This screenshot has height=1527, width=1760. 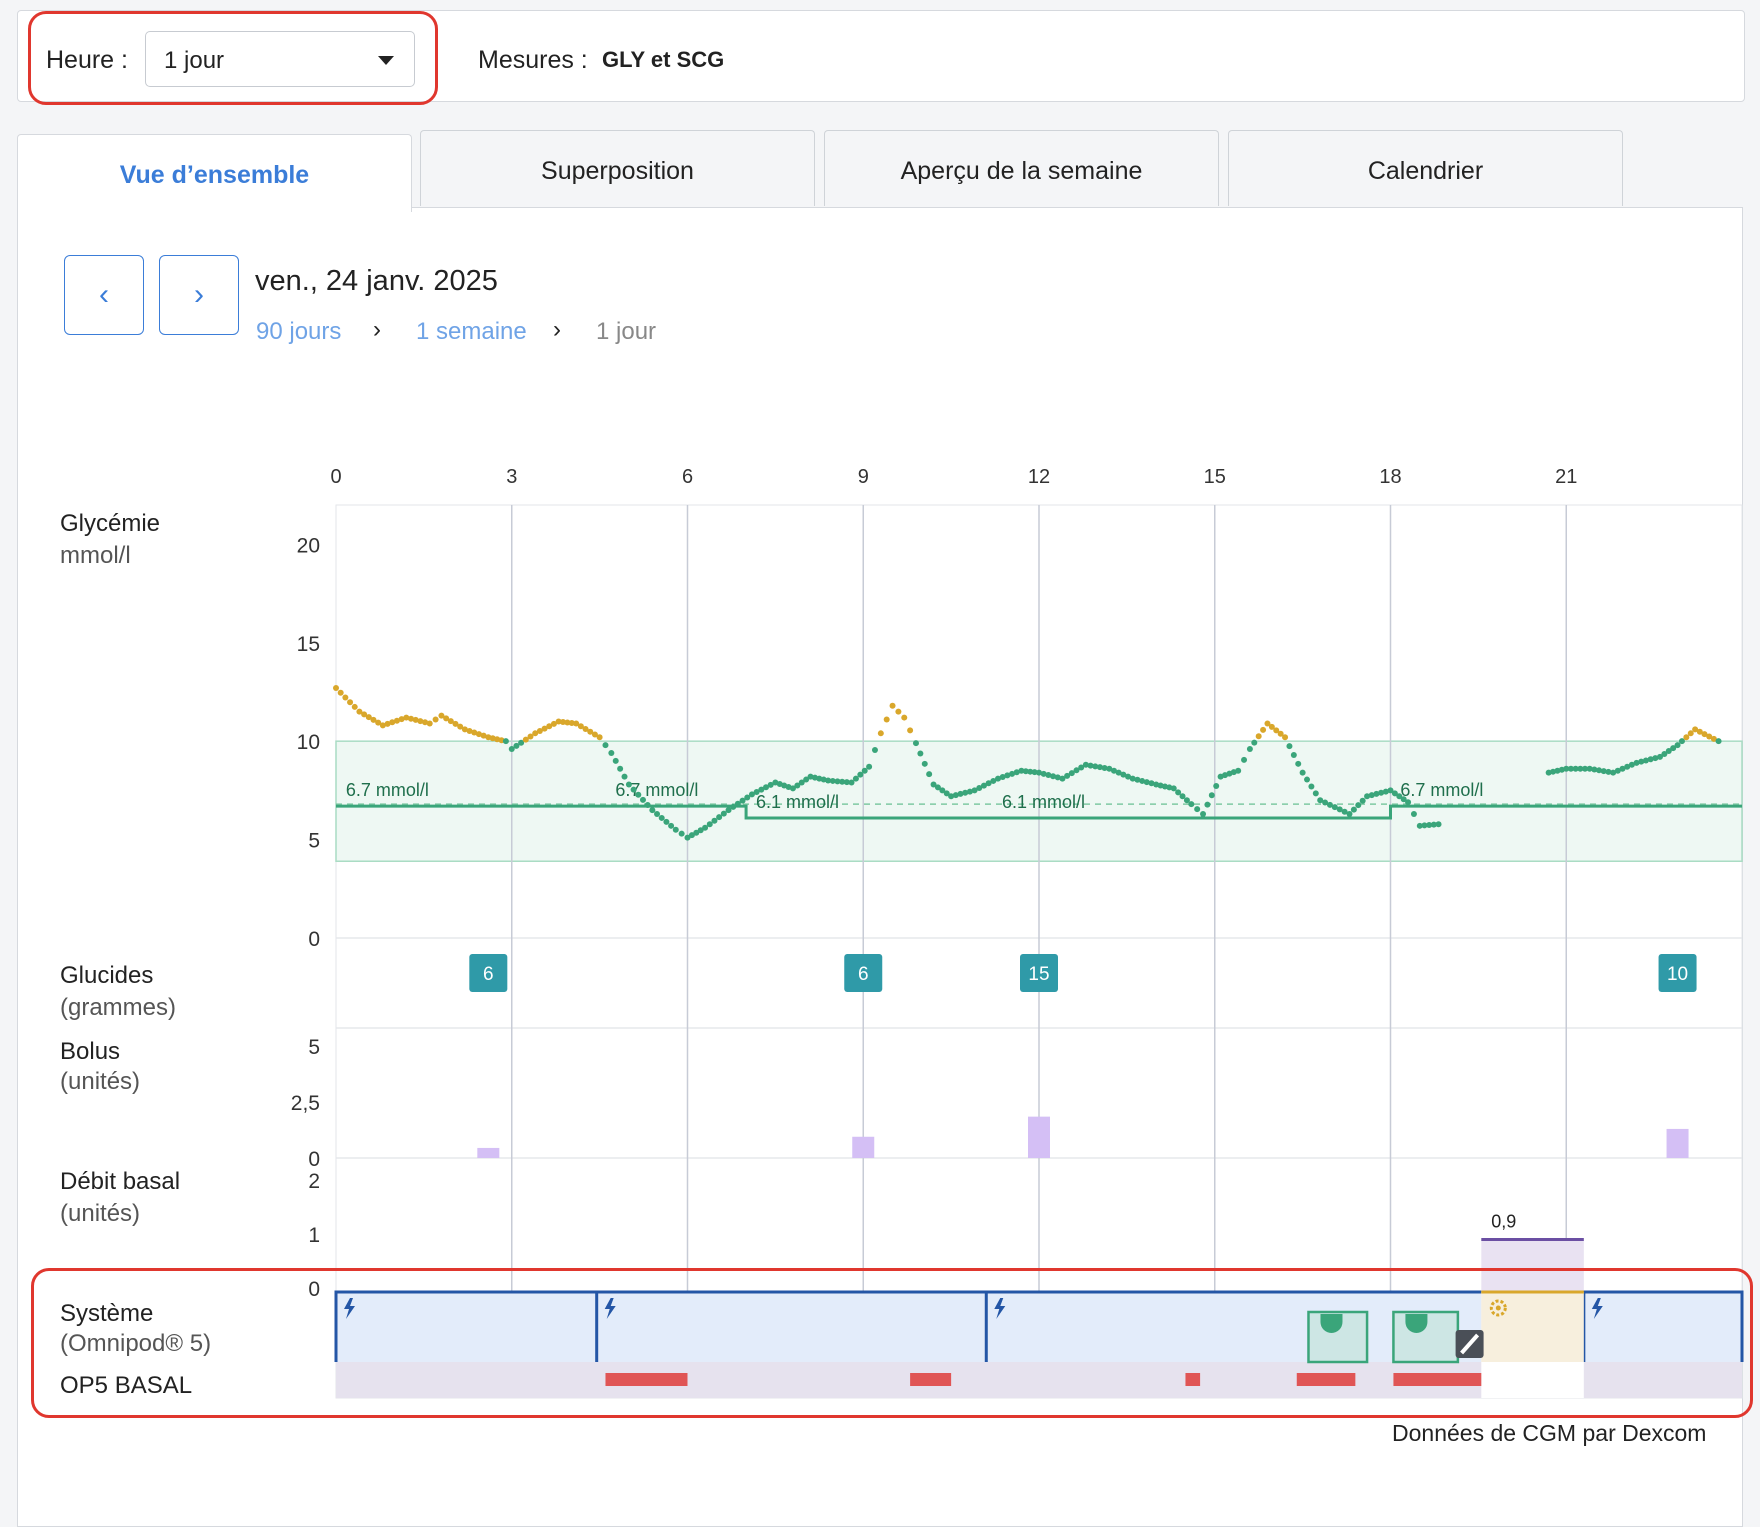 What do you see at coordinates (1425, 168) in the screenshot?
I see `tab-calendrier: Calendrier` at bounding box center [1425, 168].